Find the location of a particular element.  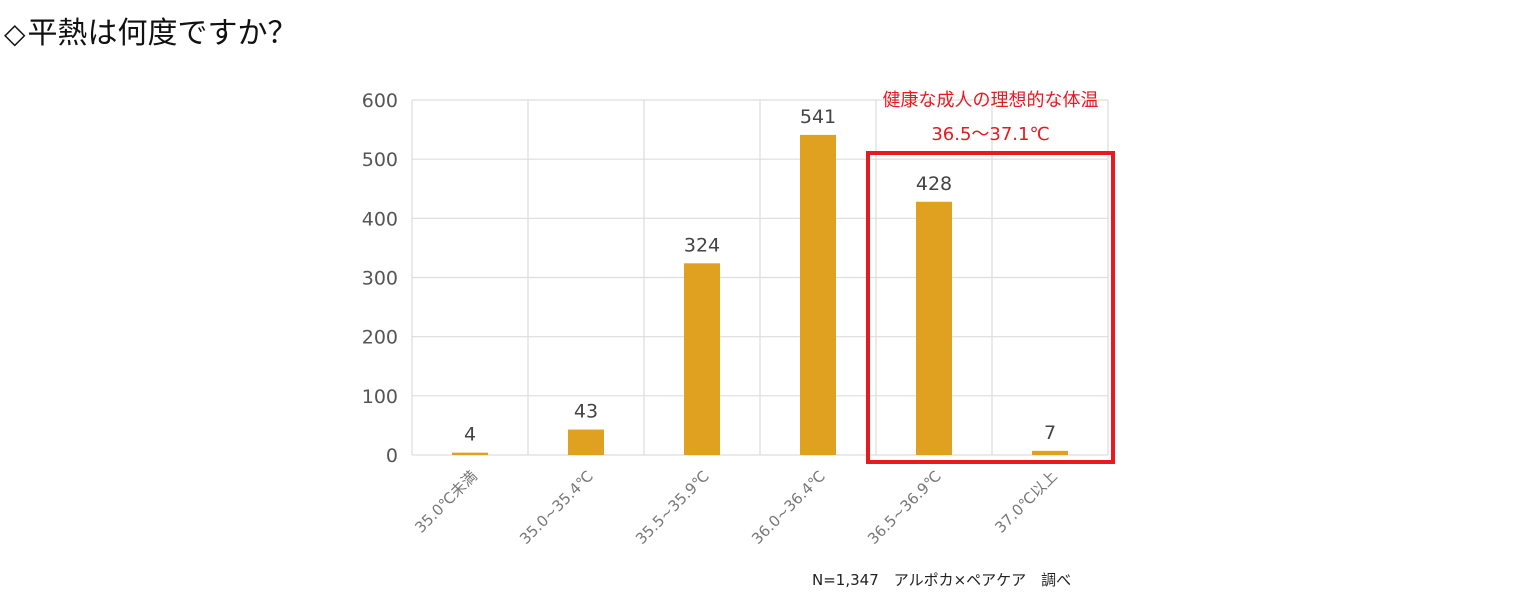

y-tick-label: 300 is located at coordinates (380, 279).